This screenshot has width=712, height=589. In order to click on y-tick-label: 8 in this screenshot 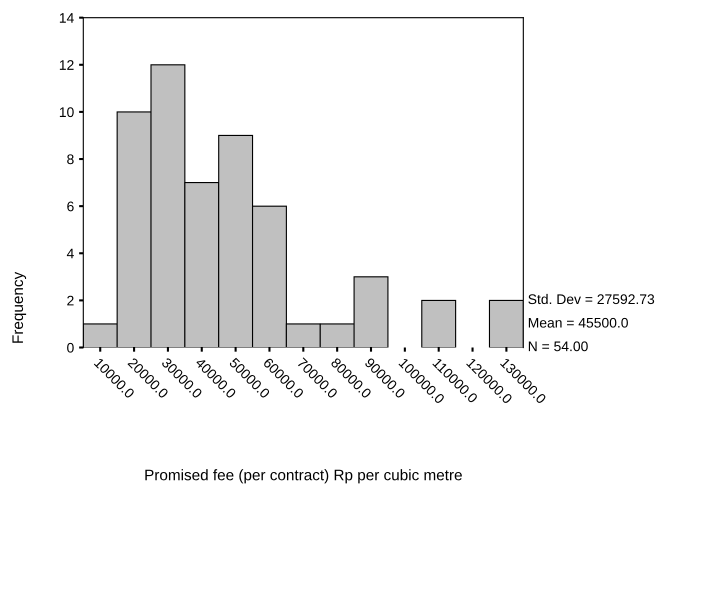, I will do `click(70, 159)`.